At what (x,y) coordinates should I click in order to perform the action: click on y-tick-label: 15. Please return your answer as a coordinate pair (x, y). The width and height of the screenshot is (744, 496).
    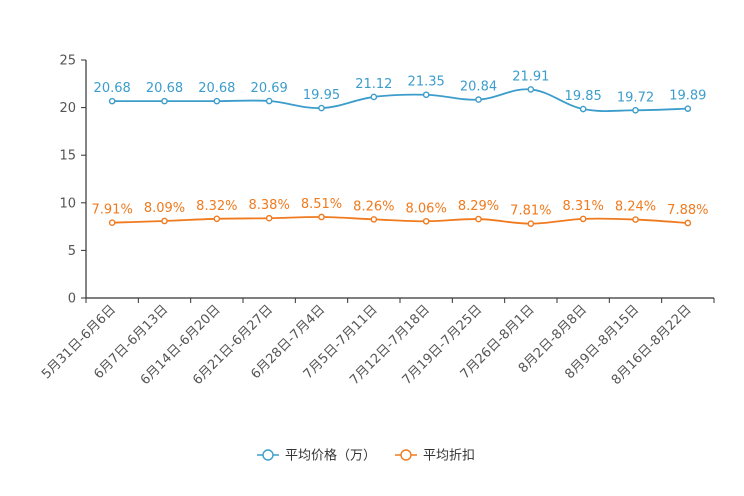
    Looking at the image, I should click on (67, 156).